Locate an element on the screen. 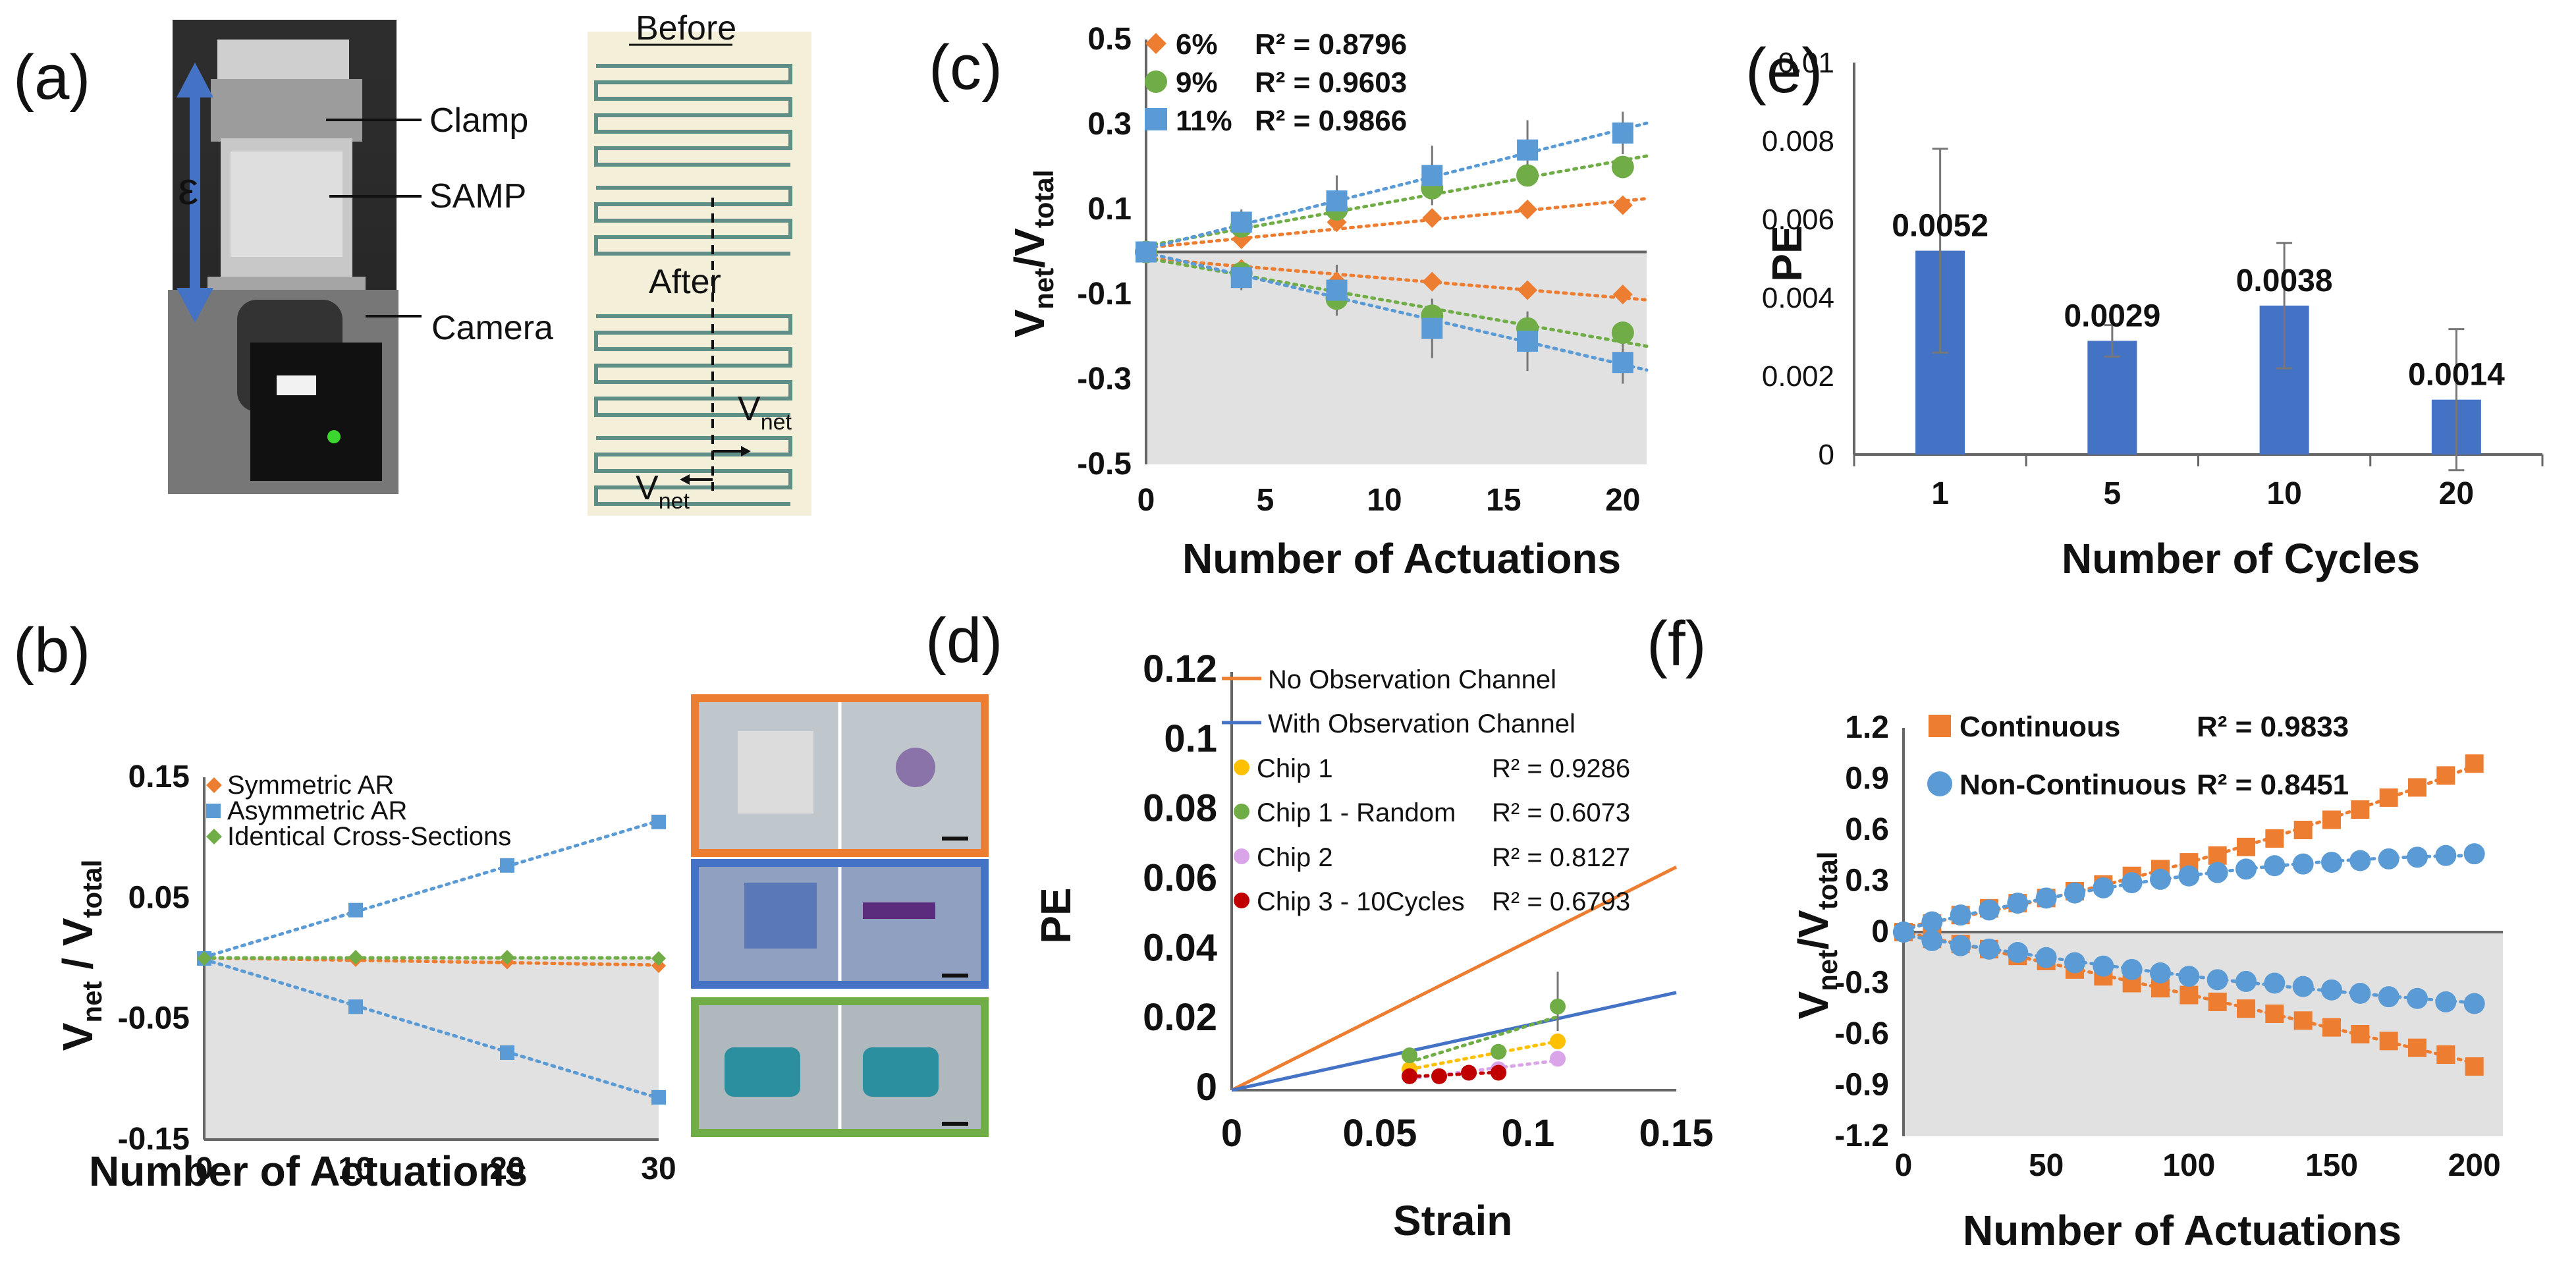 This screenshot has height=1270, width=2576. panel-label-b: (b) is located at coordinates (51, 650).